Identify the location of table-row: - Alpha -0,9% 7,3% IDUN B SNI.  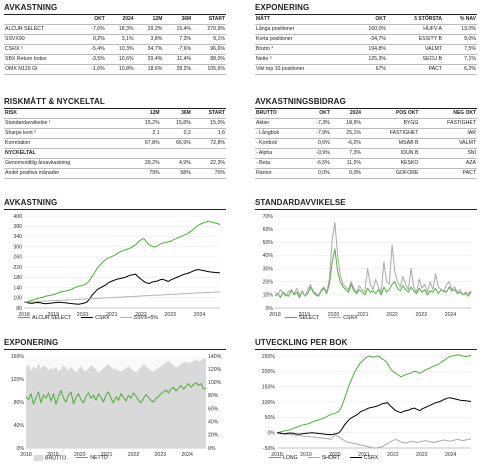
(366, 153).